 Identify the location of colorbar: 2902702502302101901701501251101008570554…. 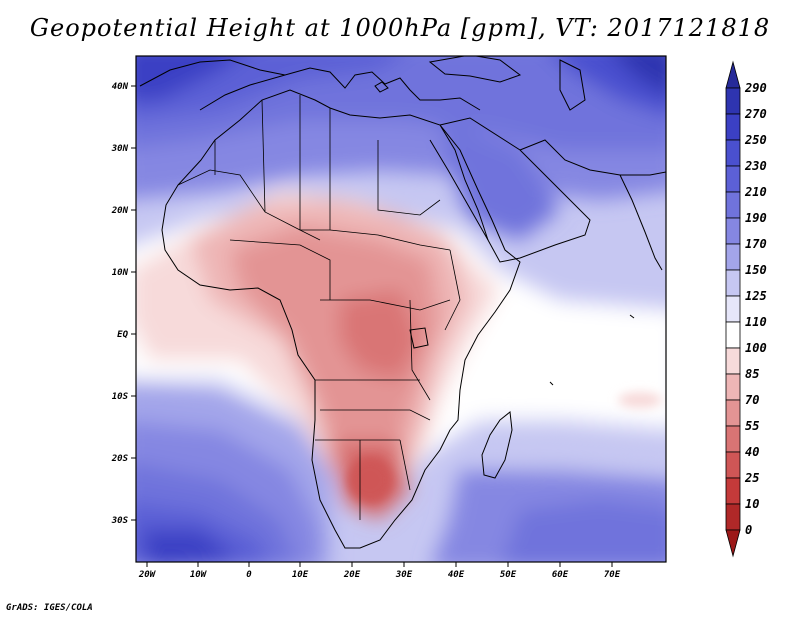
(746, 309).